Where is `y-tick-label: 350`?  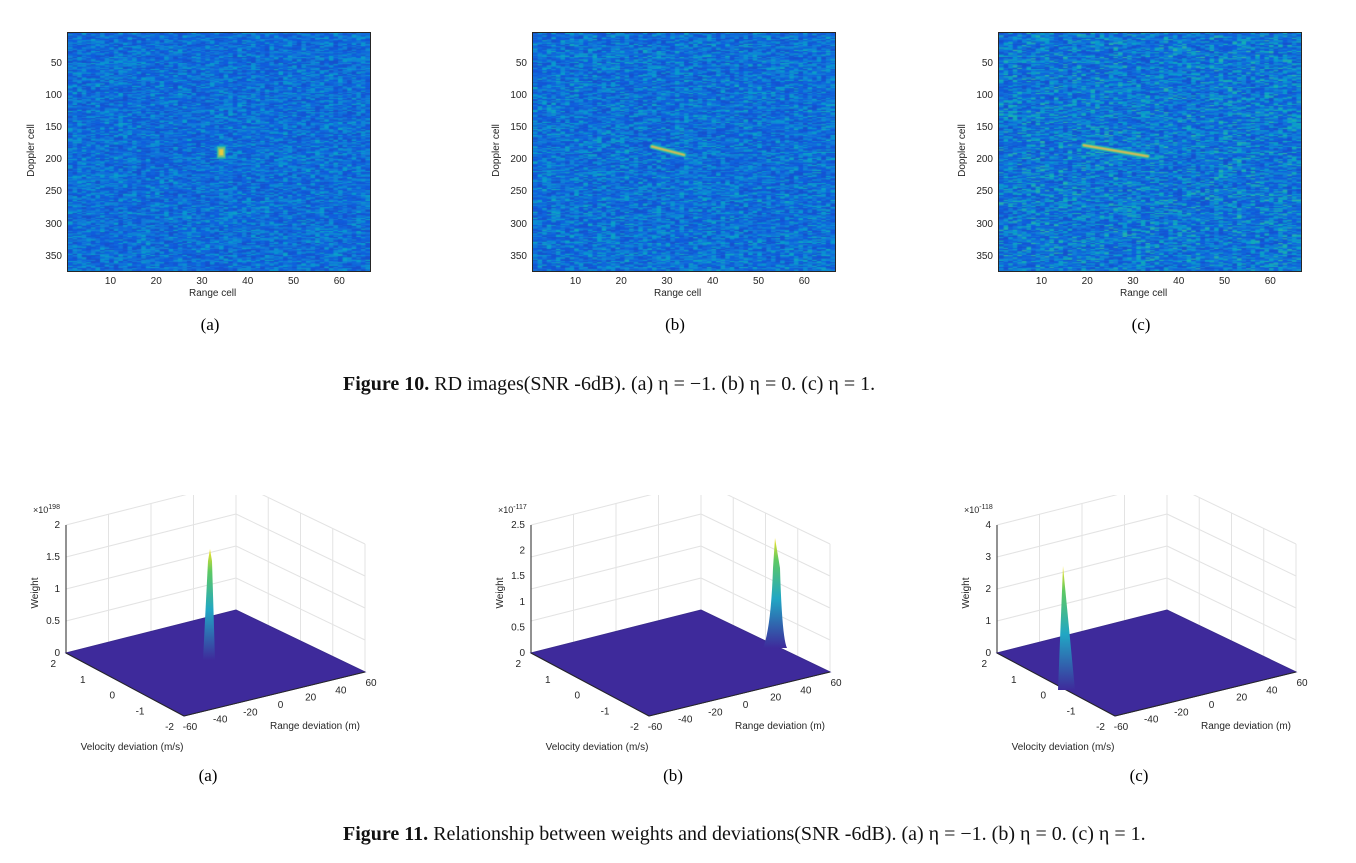 y-tick-label: 350 is located at coordinates (518, 256).